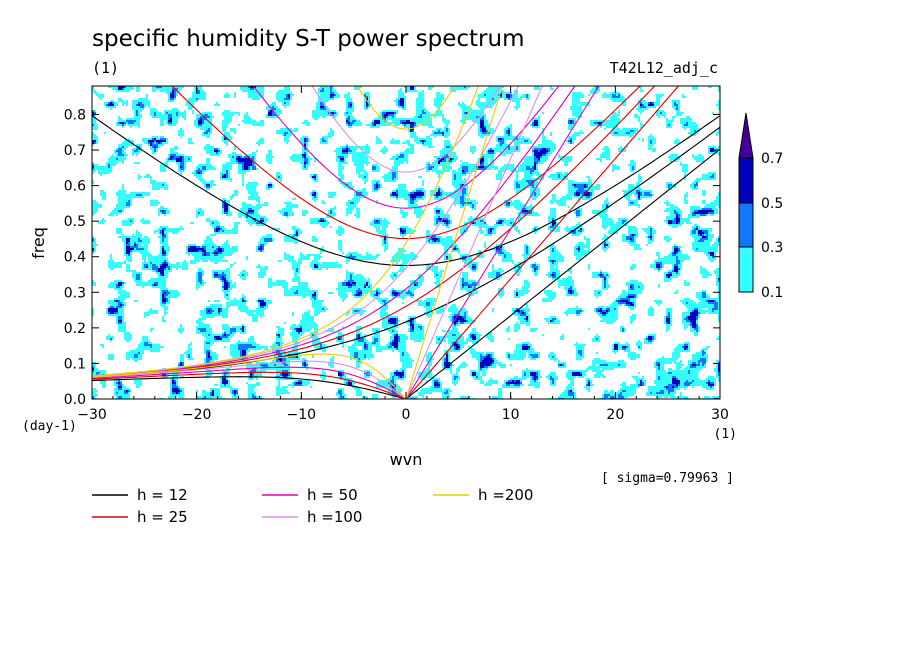  I want to click on y-tick-label: 0.0, so click(75, 400).